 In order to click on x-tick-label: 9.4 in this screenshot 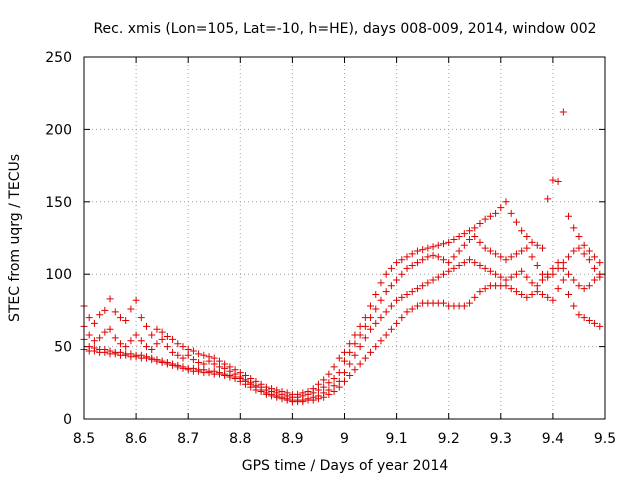, I will do `click(553, 439)`.